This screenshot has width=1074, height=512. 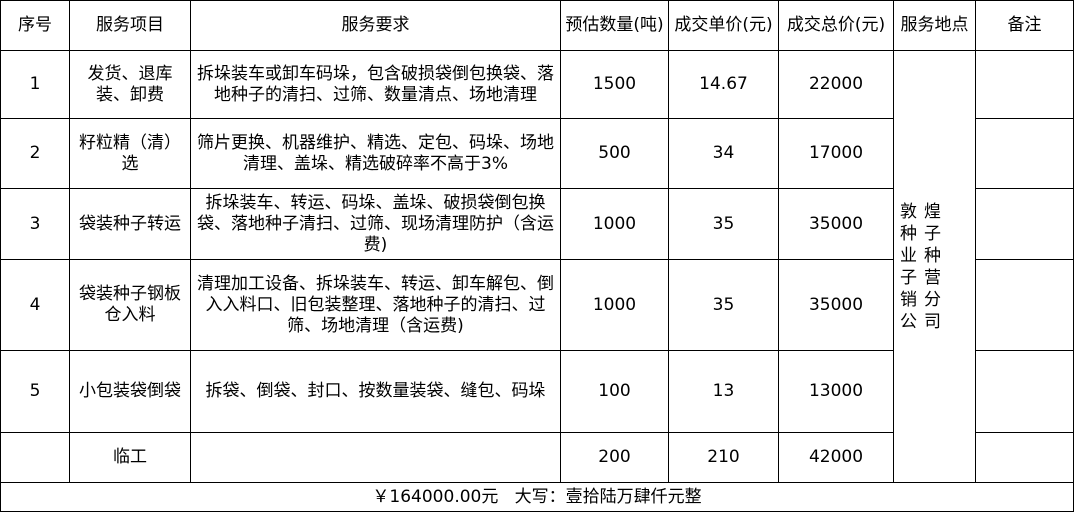 What do you see at coordinates (934, 25) in the screenshot?
I see `header-cell: 服务地点` at bounding box center [934, 25].